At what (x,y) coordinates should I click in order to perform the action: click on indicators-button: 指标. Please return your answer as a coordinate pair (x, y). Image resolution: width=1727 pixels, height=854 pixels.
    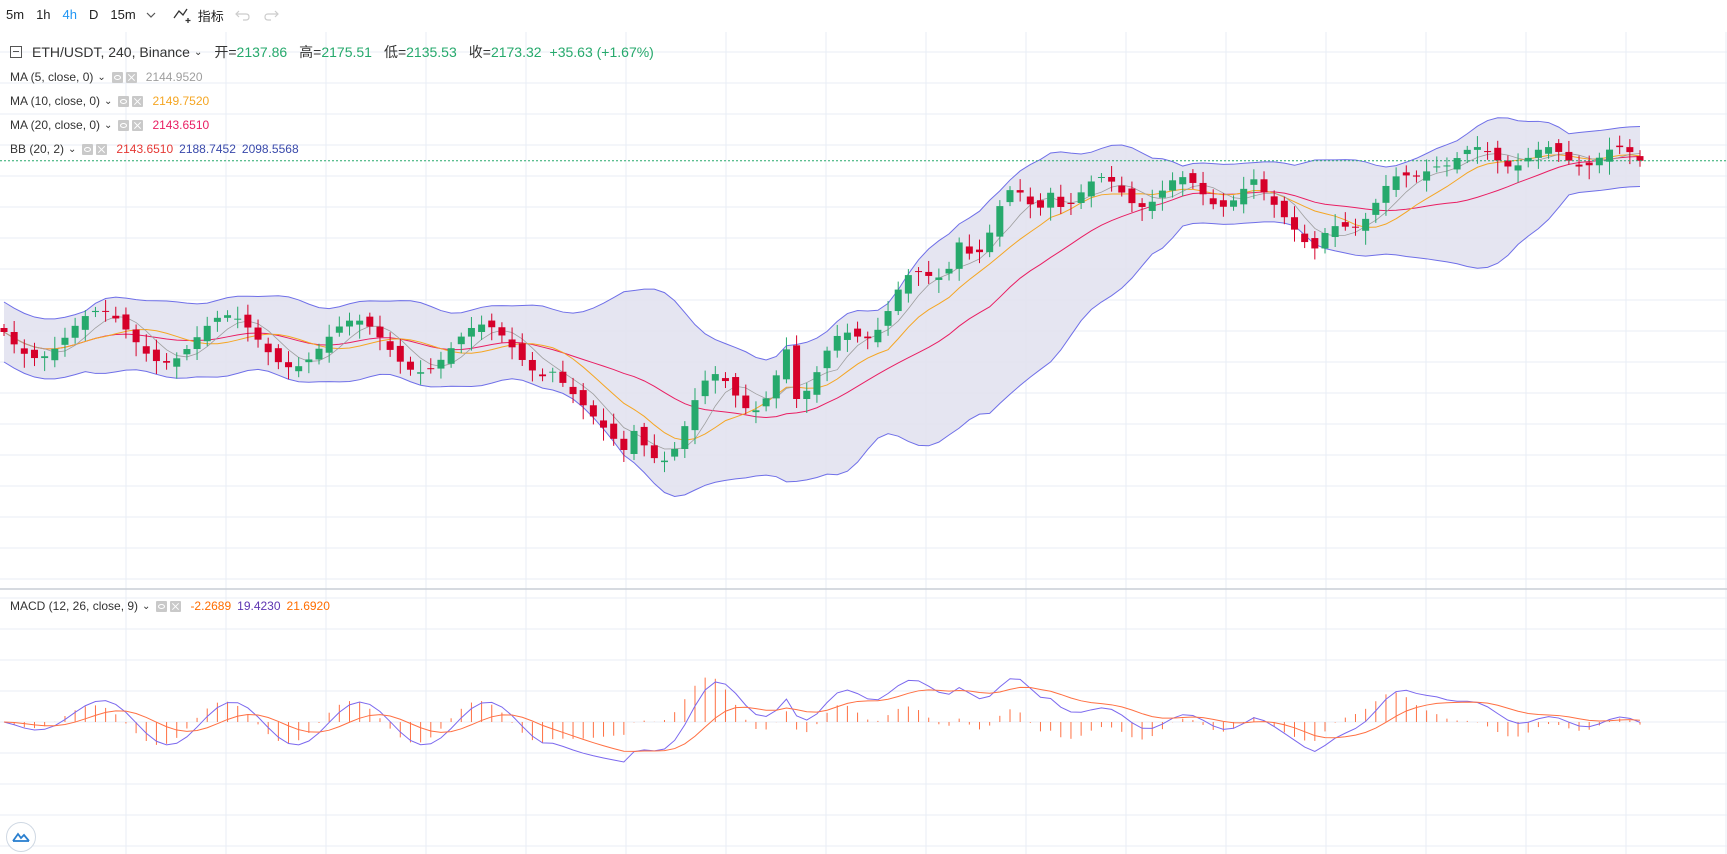
    Looking at the image, I should click on (198, 15).